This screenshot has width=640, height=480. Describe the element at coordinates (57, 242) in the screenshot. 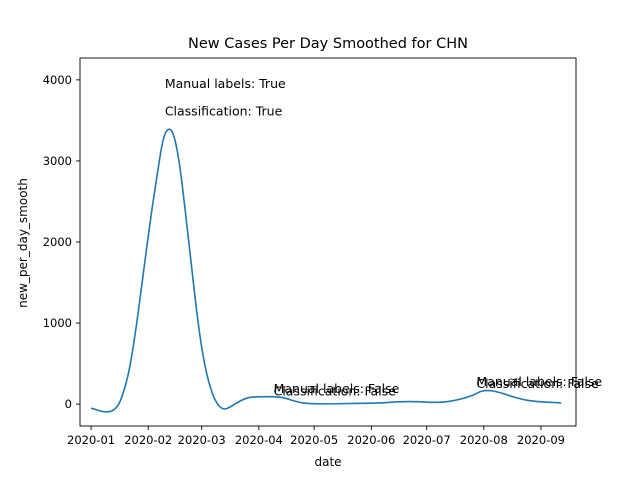

I see `y-tick-label: 2000` at that location.